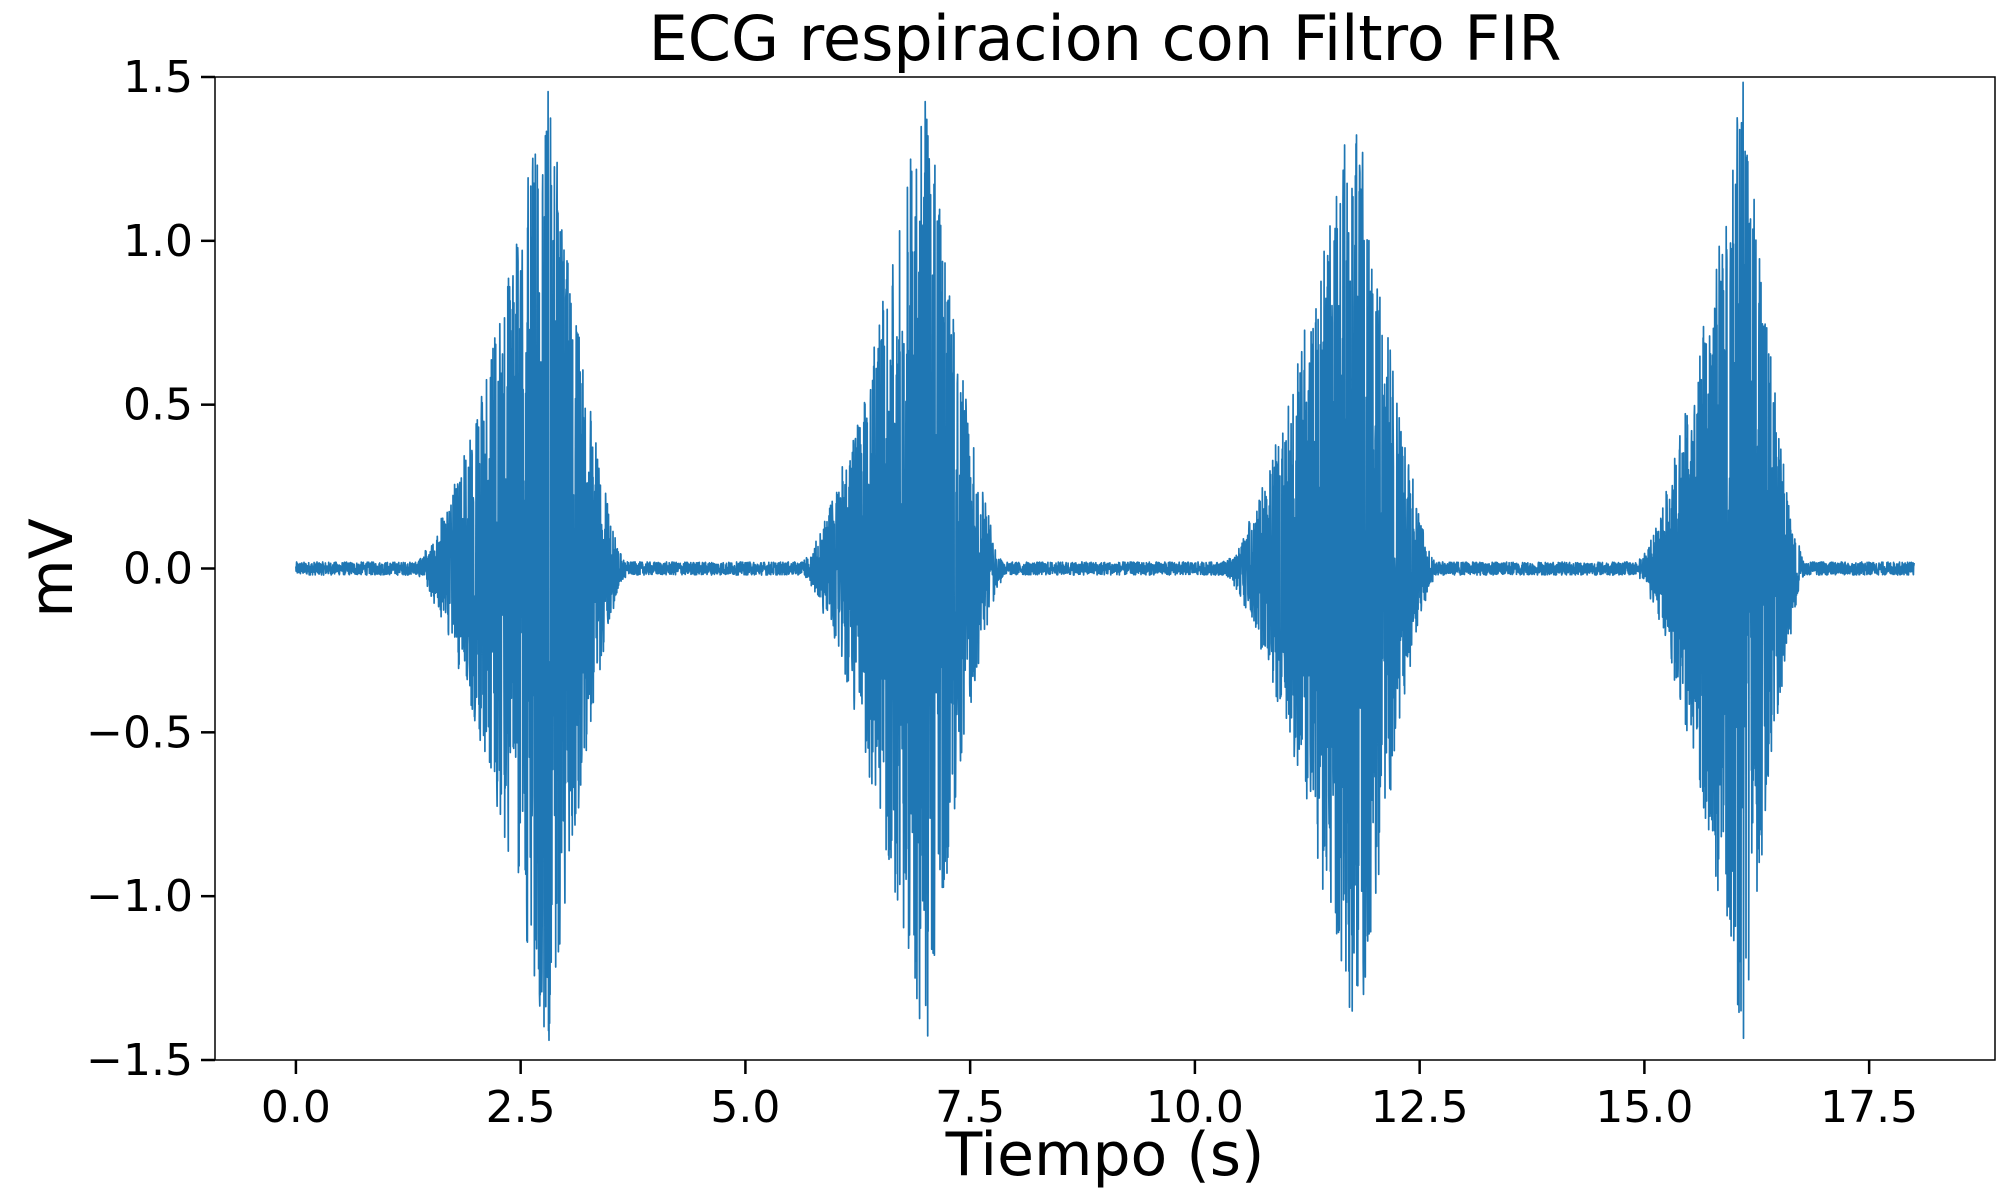  What do you see at coordinates (158, 405) in the screenshot?
I see `y-tick-label: 0.5` at bounding box center [158, 405].